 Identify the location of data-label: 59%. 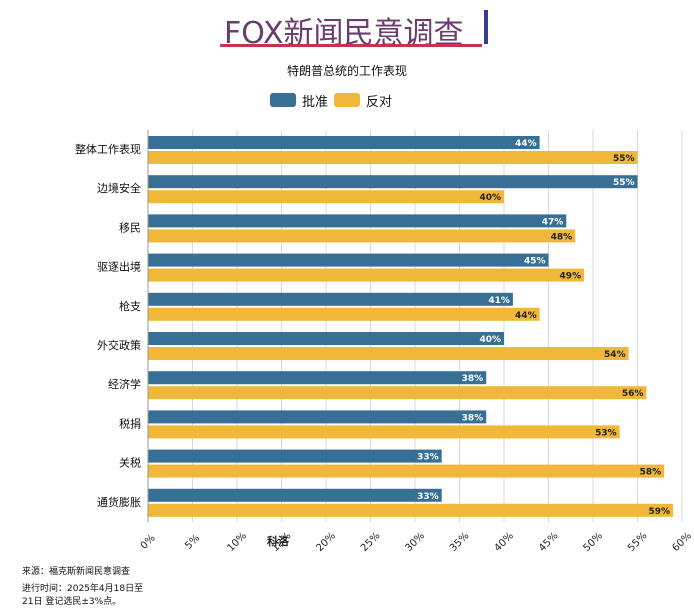
(660, 512).